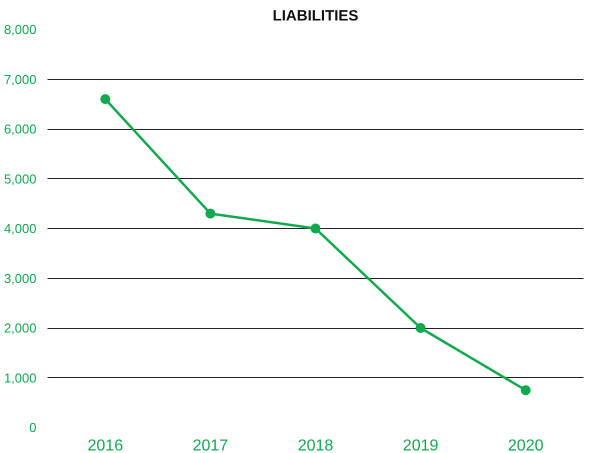 This screenshot has height=453, width=603. Describe the element at coordinates (315, 16) in the screenshot. I see `chart-title: LIABILITIES` at that location.